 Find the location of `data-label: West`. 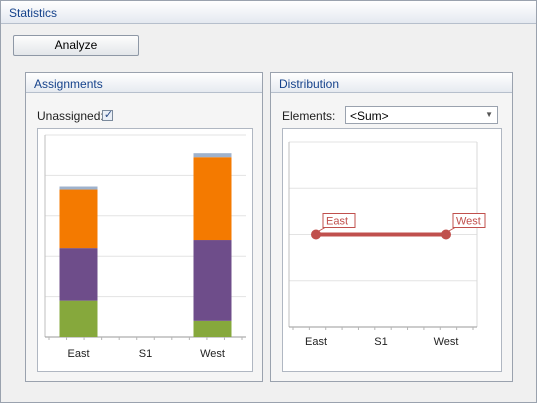

data-label: West is located at coordinates (468, 222).